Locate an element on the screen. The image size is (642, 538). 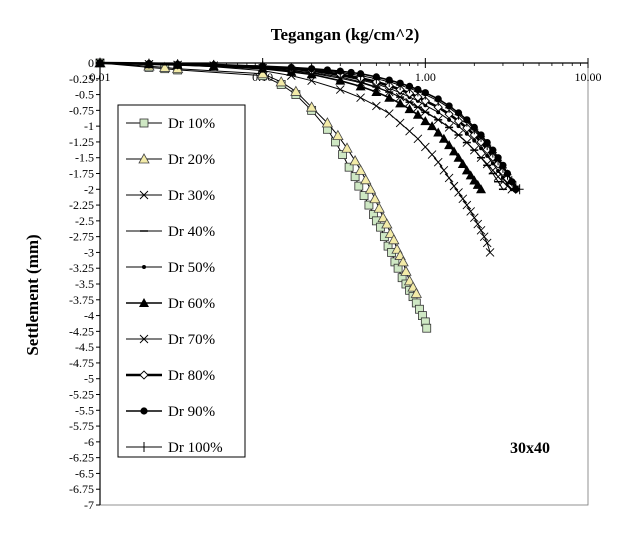
legend-label: Dr 40% is located at coordinates (191, 232).